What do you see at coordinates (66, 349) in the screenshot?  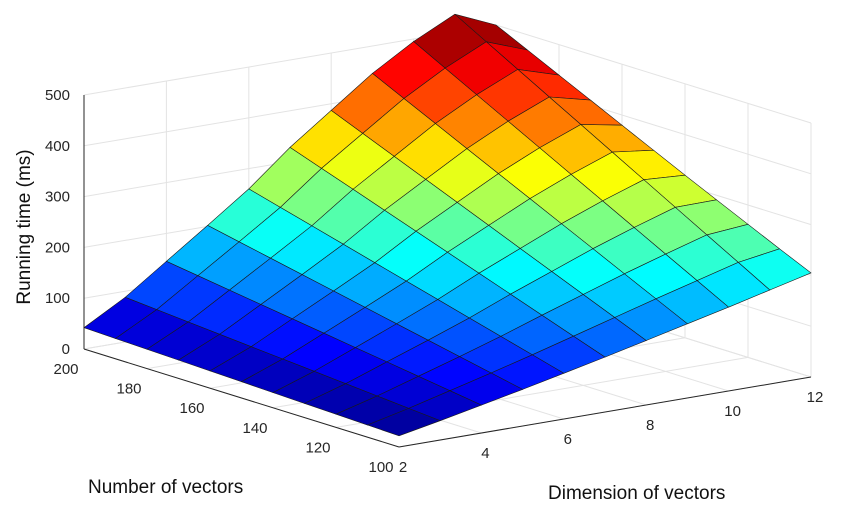 I see `z-tick-label: 0` at bounding box center [66, 349].